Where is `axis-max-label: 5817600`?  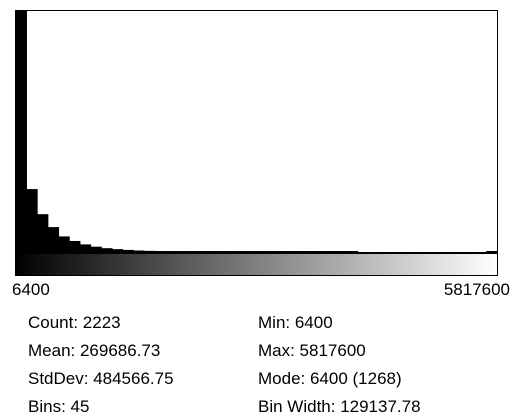
axis-max-label: 5817600 is located at coordinates (476, 289).